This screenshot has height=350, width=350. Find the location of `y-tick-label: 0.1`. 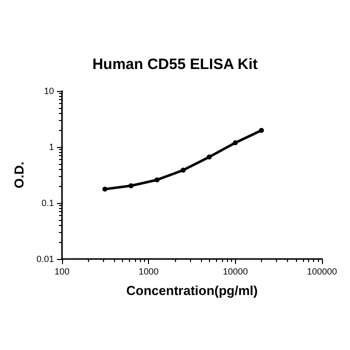

y-tick-label: 0.1 is located at coordinates (47, 203).